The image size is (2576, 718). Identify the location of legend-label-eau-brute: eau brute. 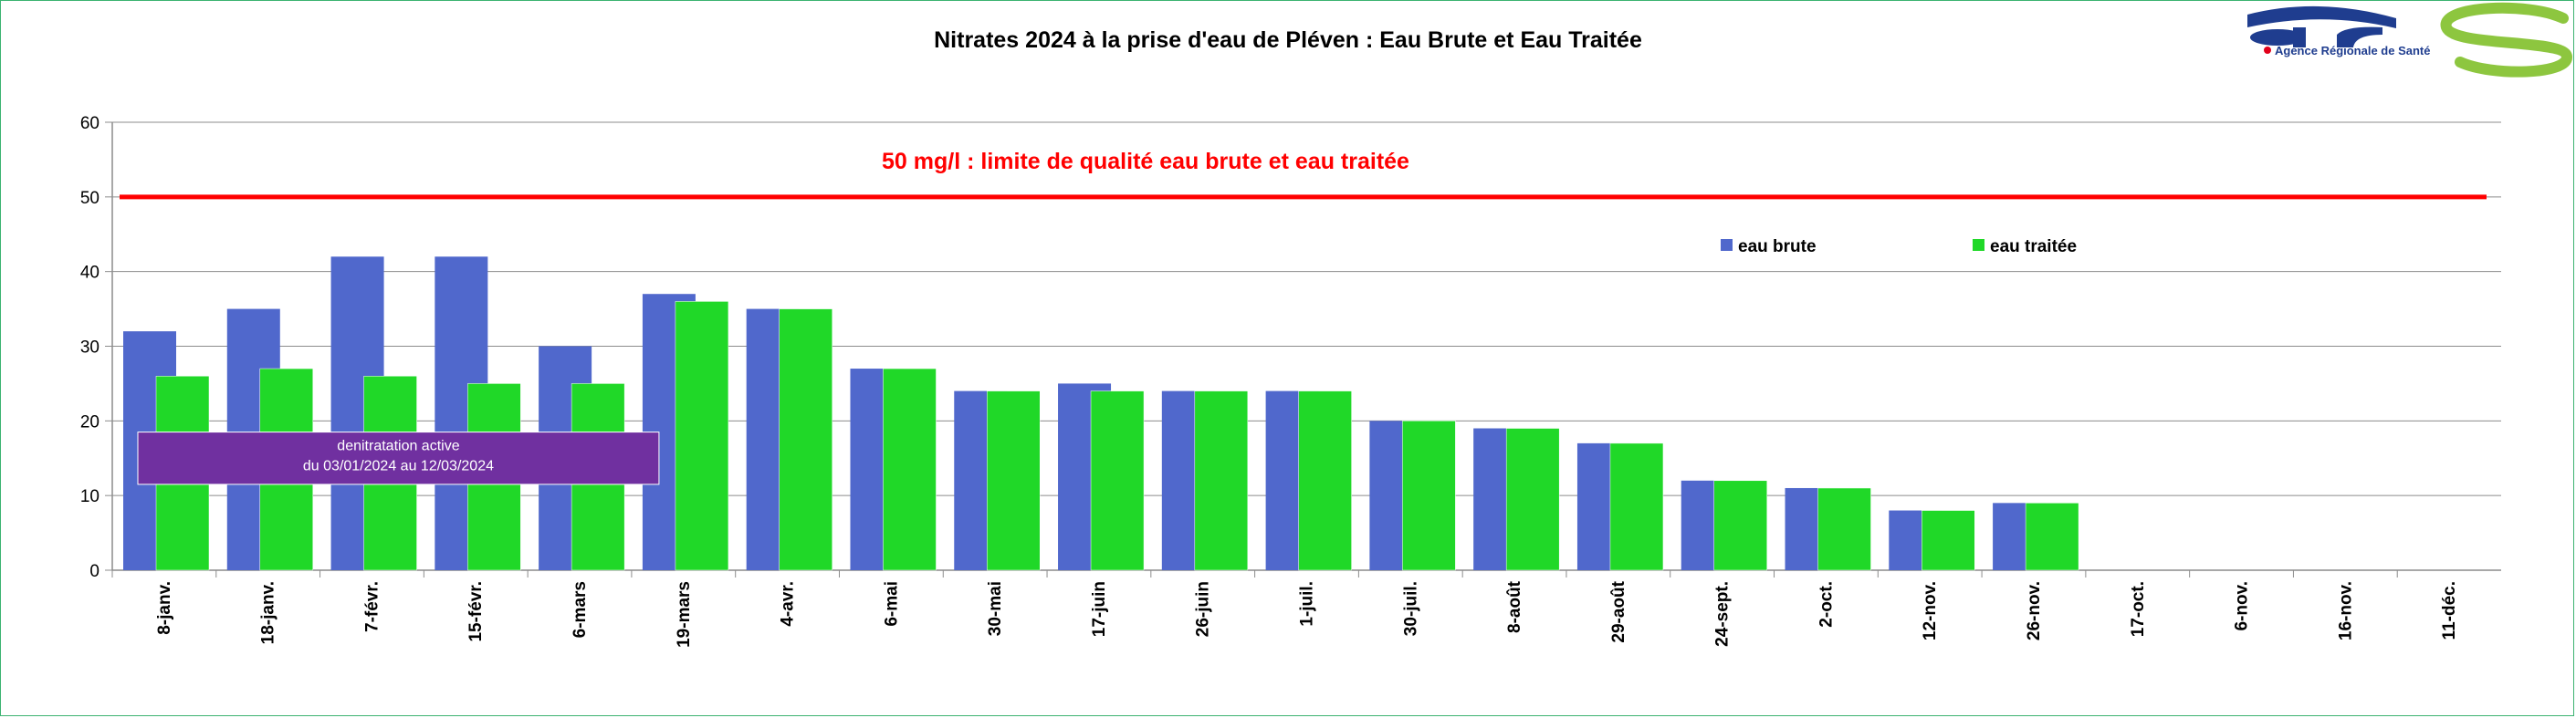
(1777, 247).